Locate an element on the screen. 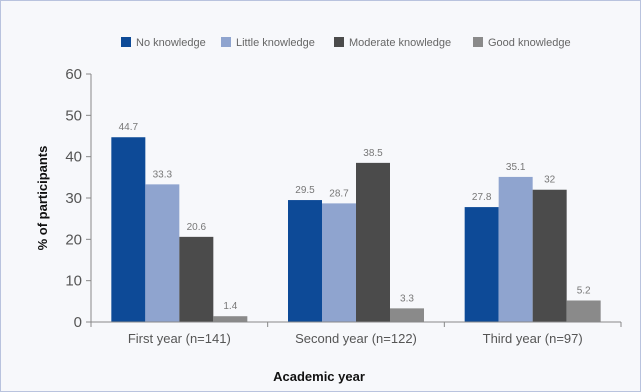 The width and height of the screenshot is (641, 392). data-label: 5.2 is located at coordinates (584, 291).